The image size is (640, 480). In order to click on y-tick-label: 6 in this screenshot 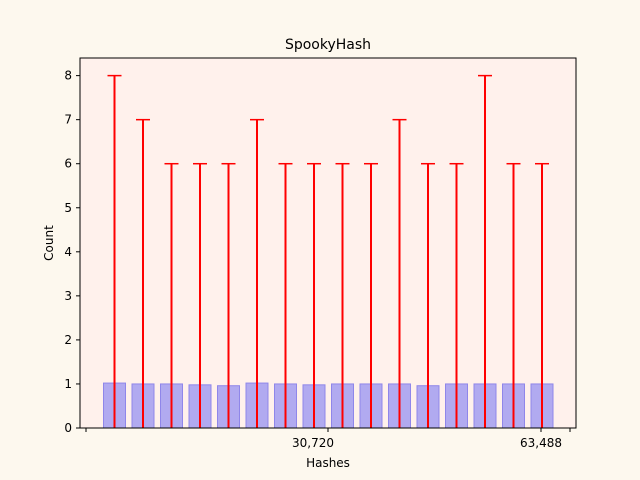, I will do `click(68, 164)`.